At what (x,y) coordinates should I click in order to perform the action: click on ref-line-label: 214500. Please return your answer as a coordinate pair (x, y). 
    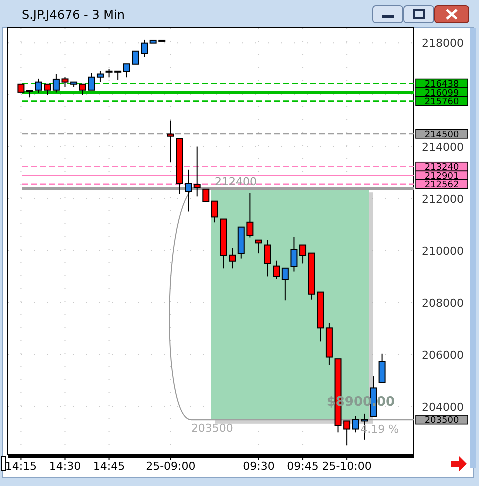
    Looking at the image, I should click on (442, 135).